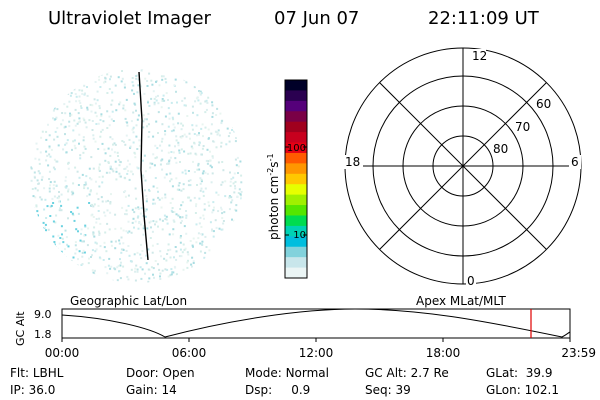 The height and width of the screenshot is (400, 600). I want to click on title: Ultraviolet Imager, so click(129, 18).